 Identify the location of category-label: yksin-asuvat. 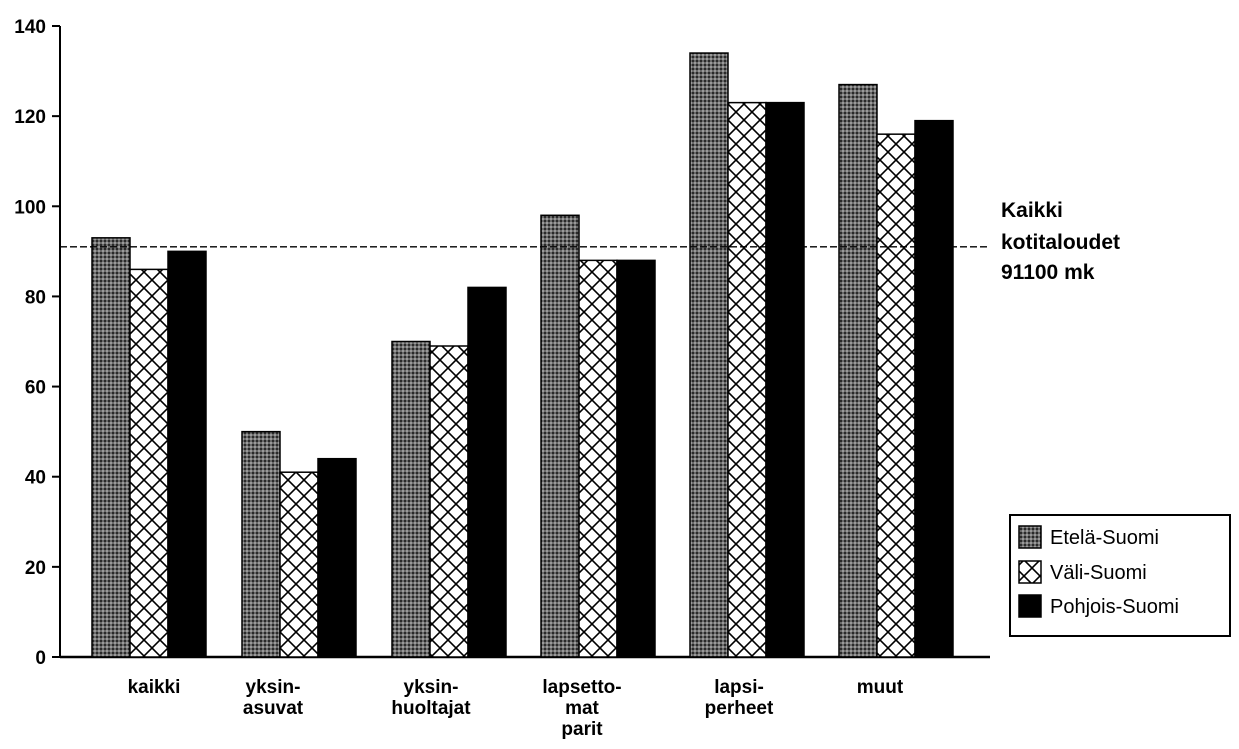
(273, 698).